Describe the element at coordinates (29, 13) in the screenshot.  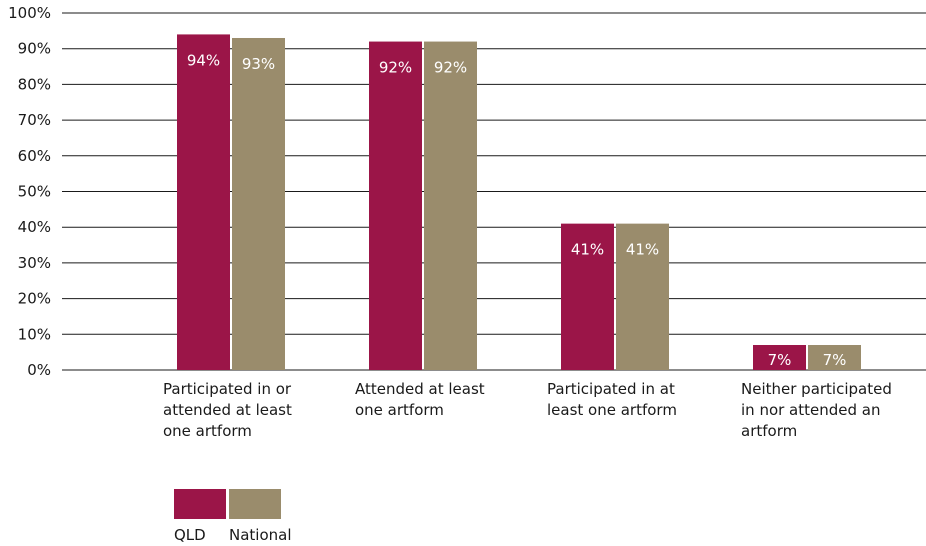
I see `y-tick-label: 100%` at that location.